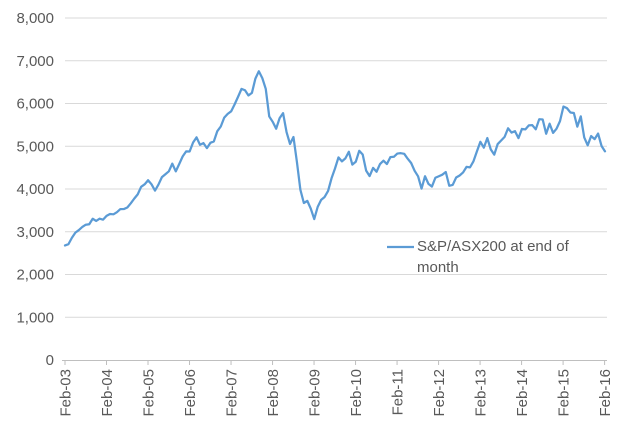 The height and width of the screenshot is (430, 632). What do you see at coordinates (439, 393) in the screenshot?
I see `x-tick-label: Feb-12` at bounding box center [439, 393].